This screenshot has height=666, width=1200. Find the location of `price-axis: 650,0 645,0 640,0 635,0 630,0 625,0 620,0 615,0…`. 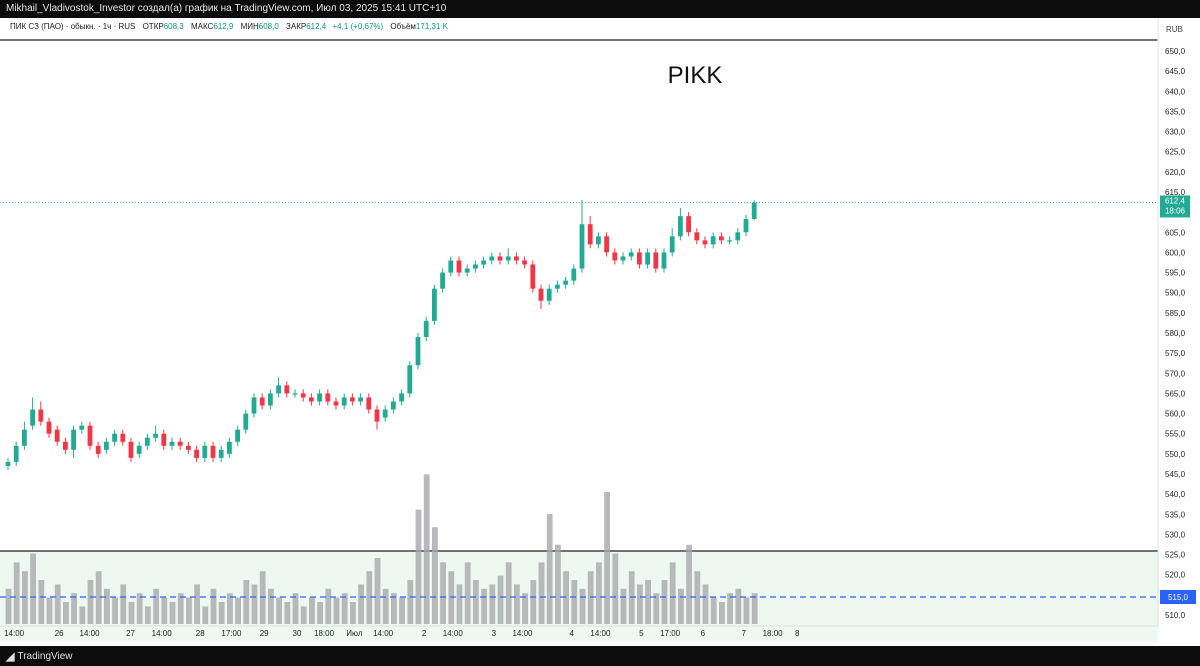

price-axis: 650,0 645,0 640,0 635,0 630,0 625,0 620,0 615,0… is located at coordinates (1175, 333).